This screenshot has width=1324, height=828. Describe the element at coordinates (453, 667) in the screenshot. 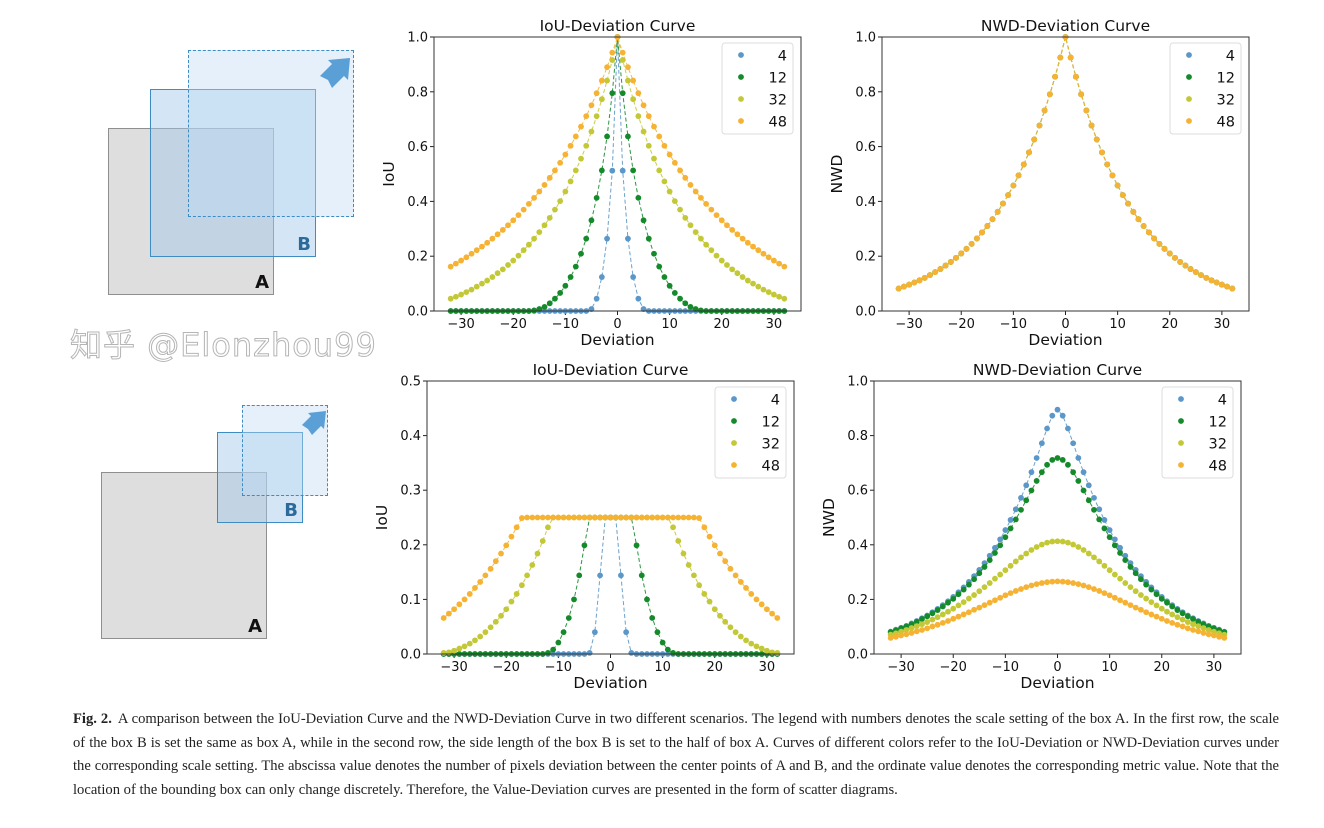

I see `x-tick-label: −30` at that location.